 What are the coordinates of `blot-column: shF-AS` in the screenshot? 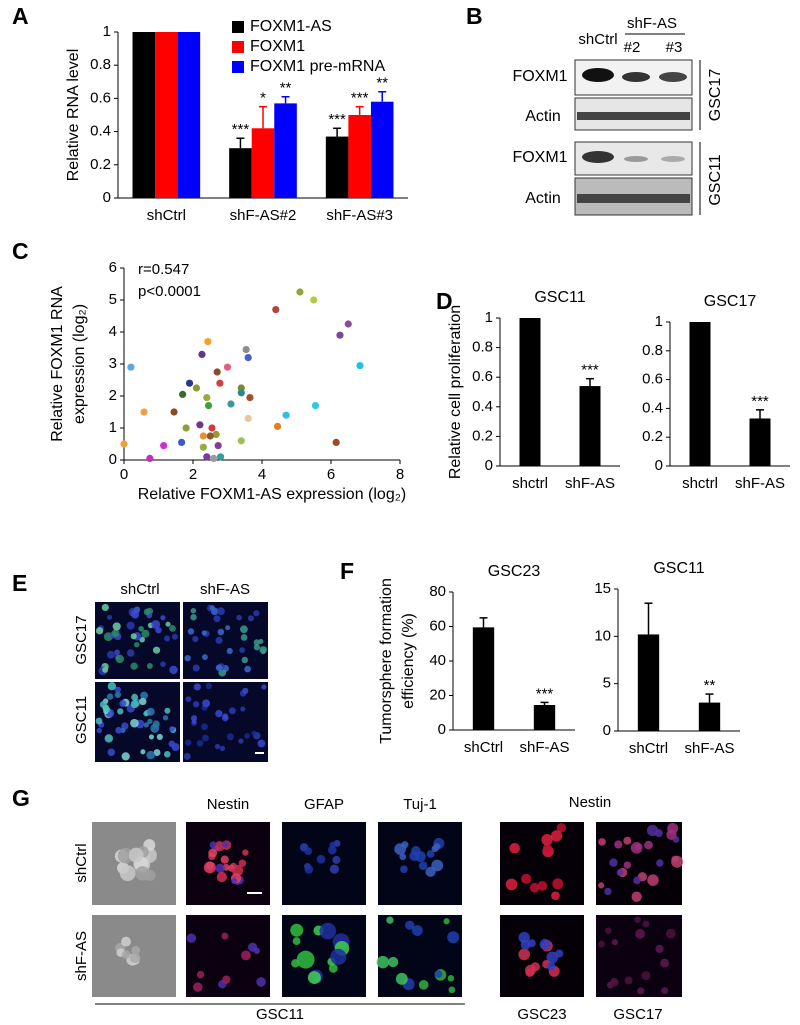 It's located at (652, 23).